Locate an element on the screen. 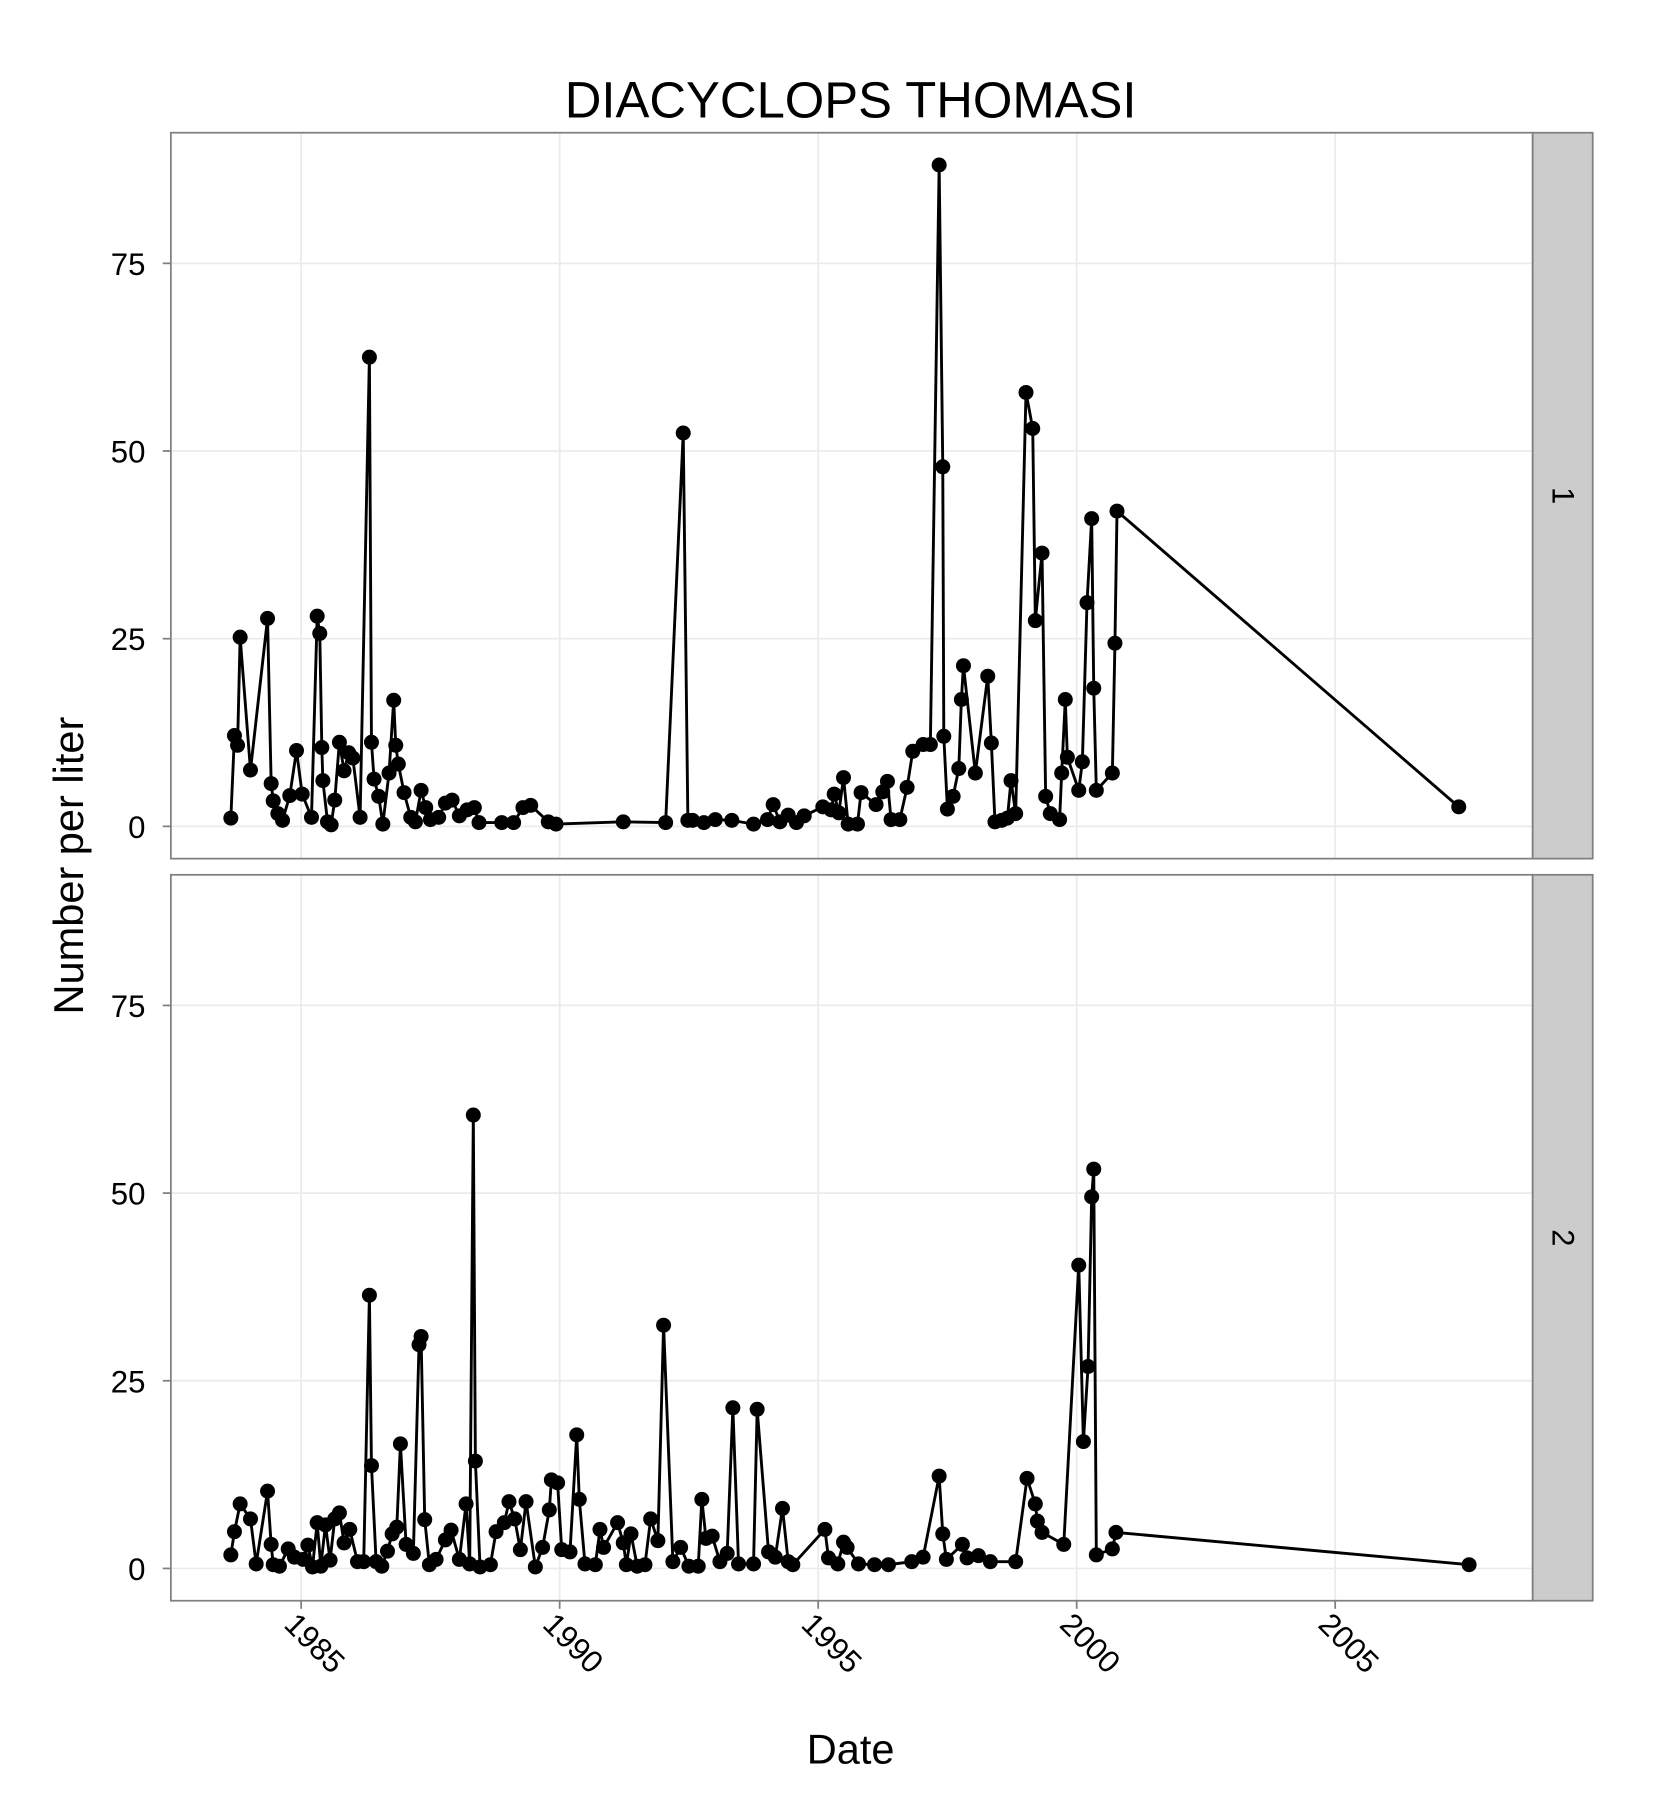 The width and height of the screenshot is (1662, 1820). y-tick-label: 25 is located at coordinates (128, 1381).